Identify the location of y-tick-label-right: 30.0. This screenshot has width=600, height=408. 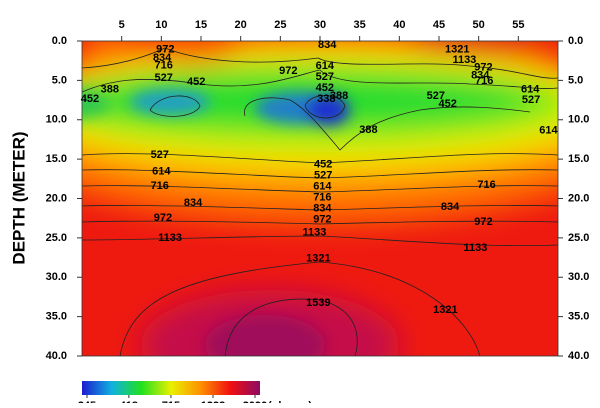
(578, 277).